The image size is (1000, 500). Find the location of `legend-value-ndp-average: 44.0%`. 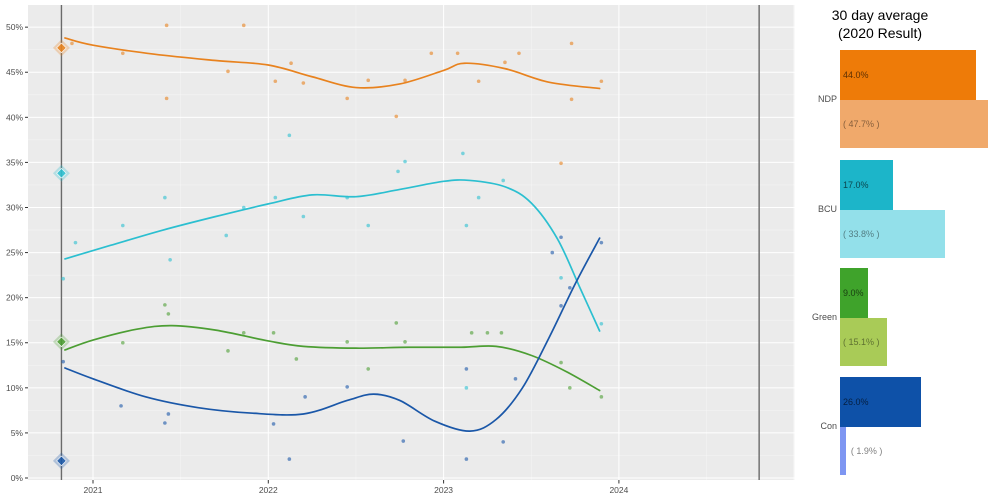

legend-value-ndp-average: 44.0% is located at coordinates (856, 75).